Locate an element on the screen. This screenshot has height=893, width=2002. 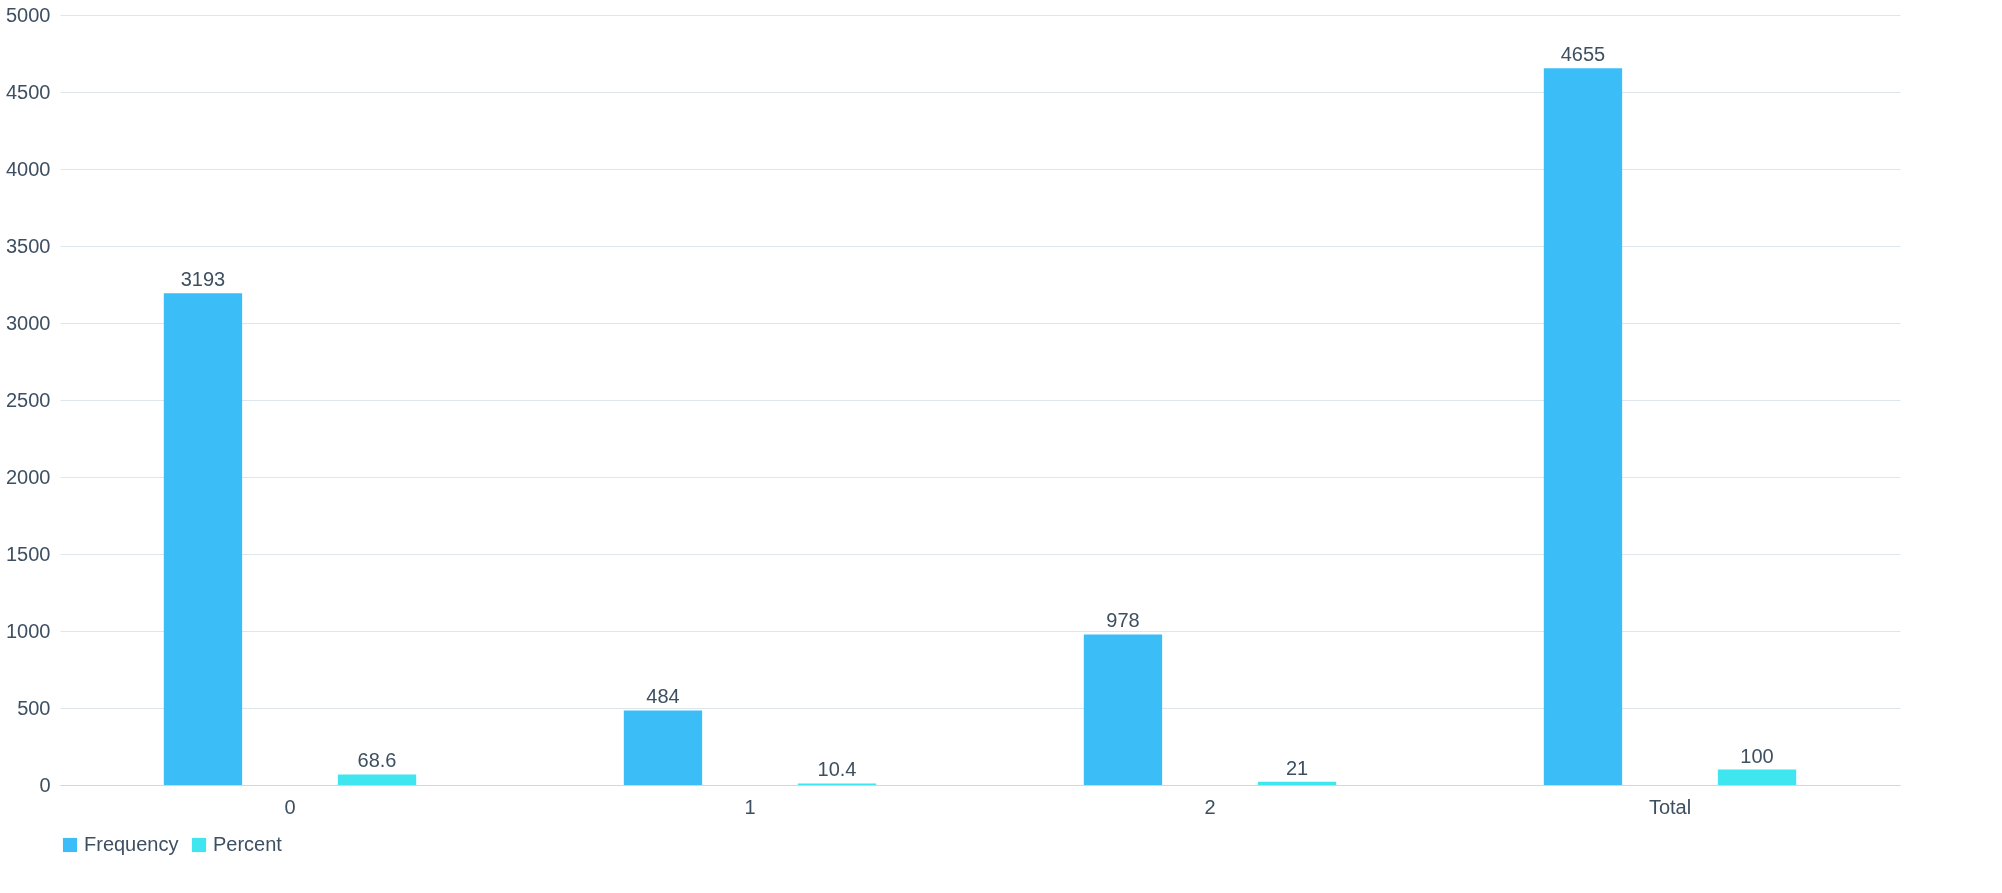
x-tick-label: Total is located at coordinates (1670, 806).